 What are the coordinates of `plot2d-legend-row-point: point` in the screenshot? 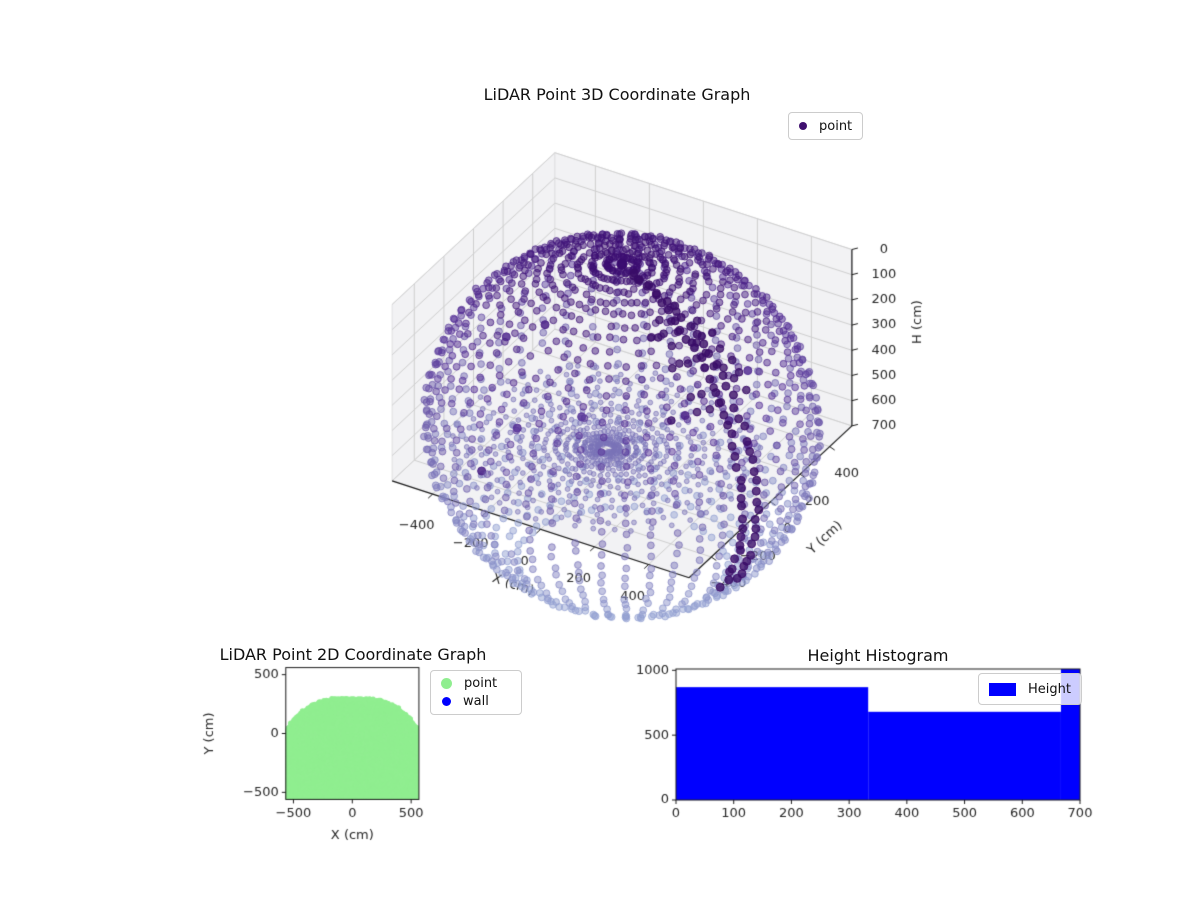 It's located at (476, 683).